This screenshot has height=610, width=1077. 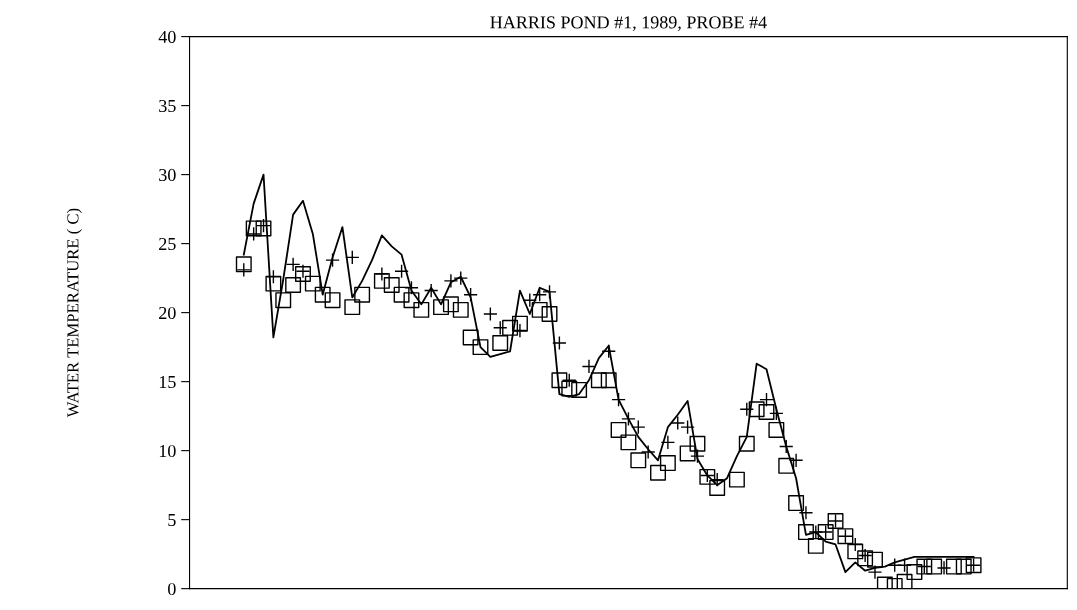 What do you see at coordinates (167, 244) in the screenshot?
I see `y-tick-label: 25` at bounding box center [167, 244].